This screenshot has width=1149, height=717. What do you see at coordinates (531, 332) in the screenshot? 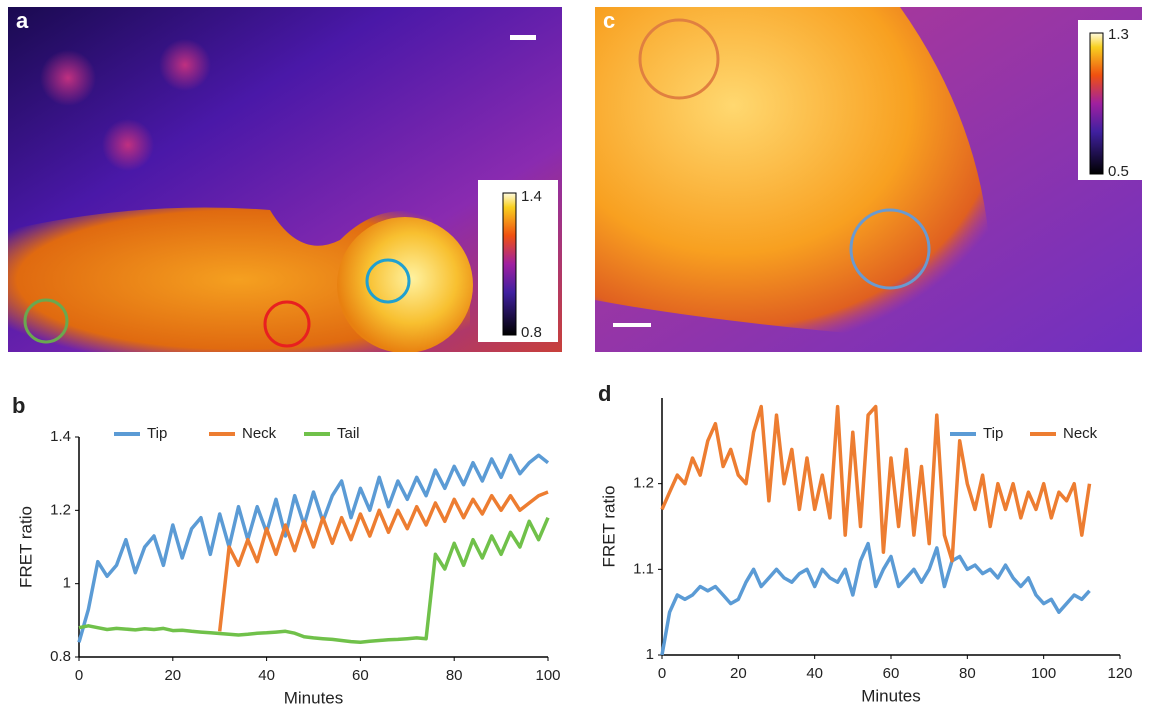
I see `colorbar-label: 0.8` at bounding box center [531, 332].